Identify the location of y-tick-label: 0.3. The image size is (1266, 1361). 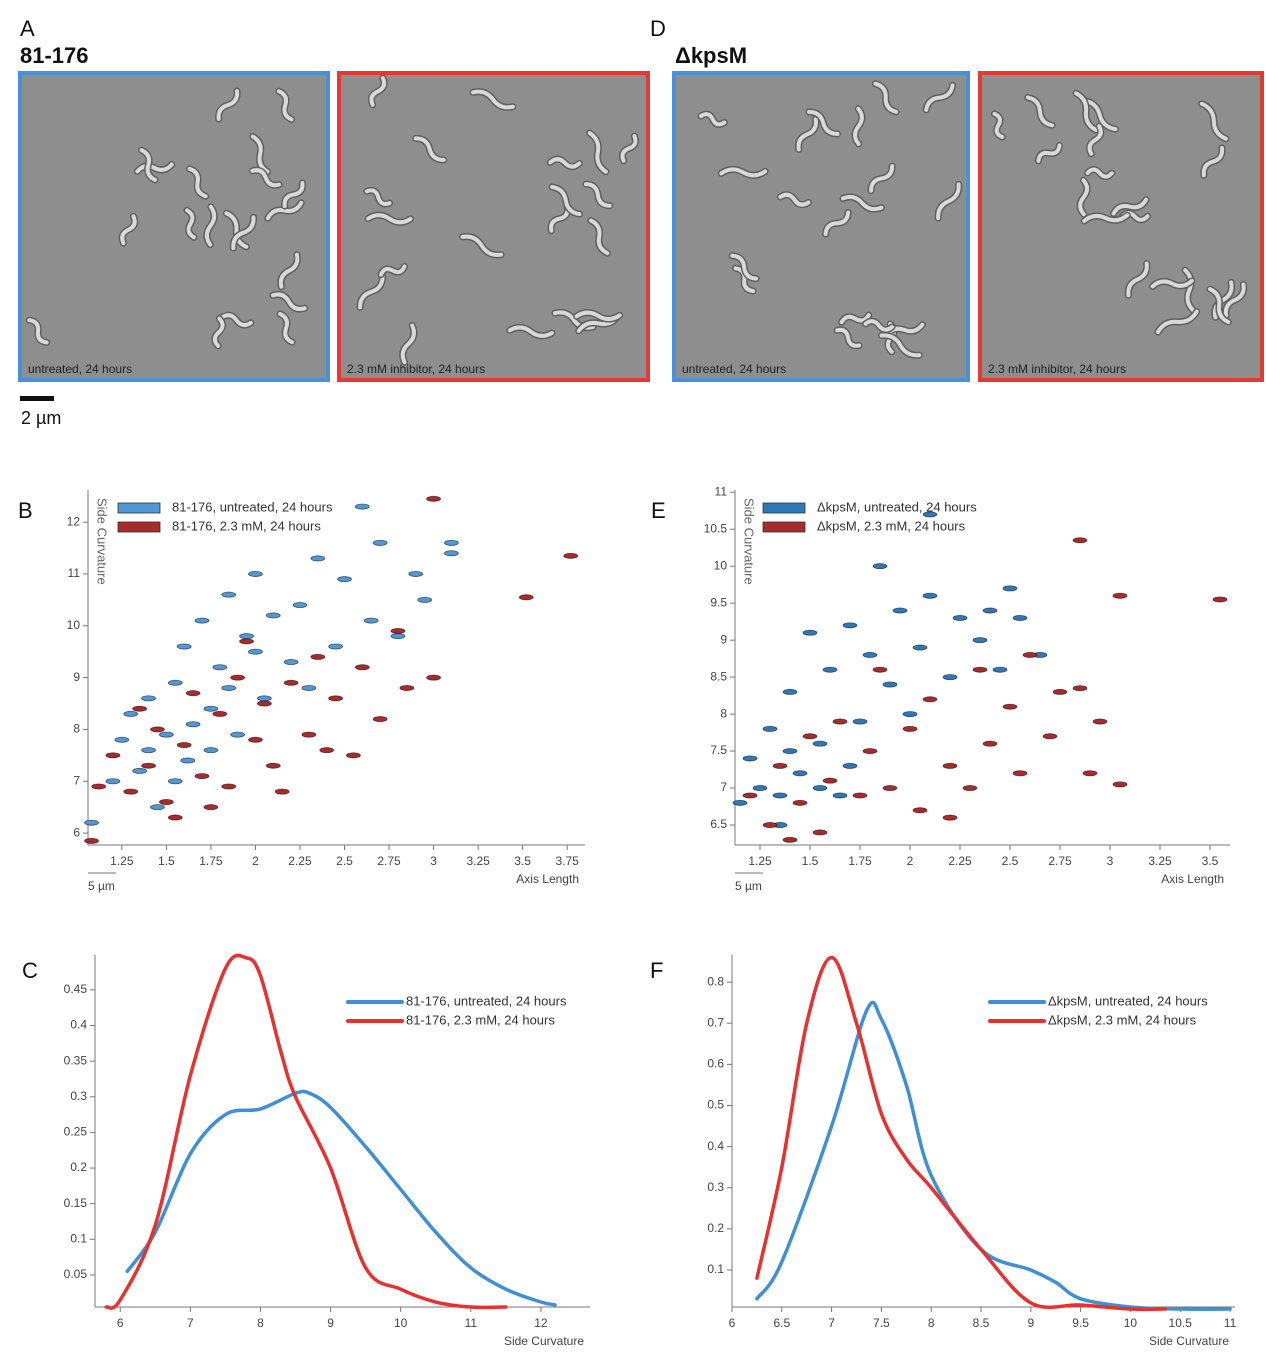
(78, 1096).